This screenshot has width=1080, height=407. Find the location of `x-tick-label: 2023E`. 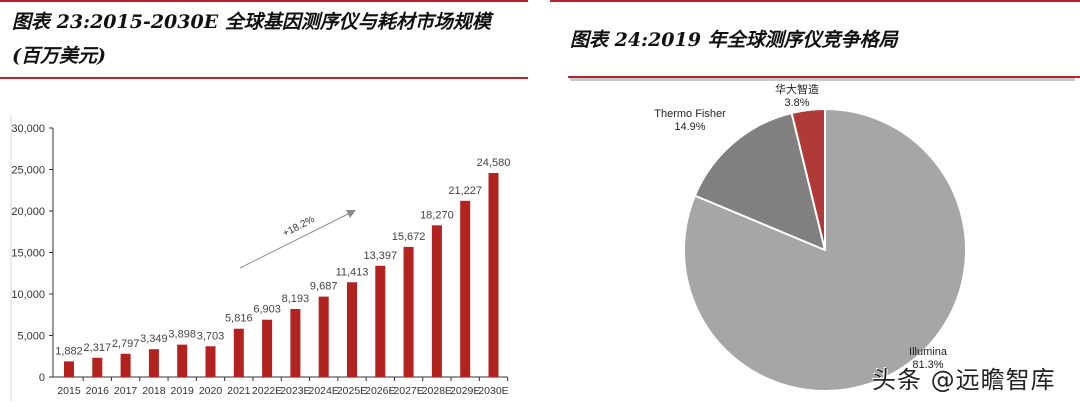

x-tick-label: 2023E is located at coordinates (295, 391).